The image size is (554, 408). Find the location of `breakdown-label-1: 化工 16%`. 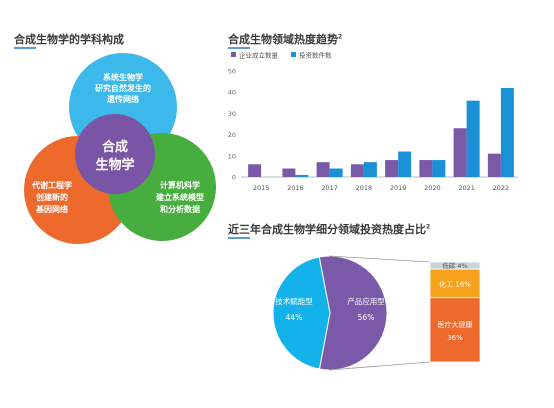

breakdown-label-1: 化工 16% is located at coordinates (455, 283).